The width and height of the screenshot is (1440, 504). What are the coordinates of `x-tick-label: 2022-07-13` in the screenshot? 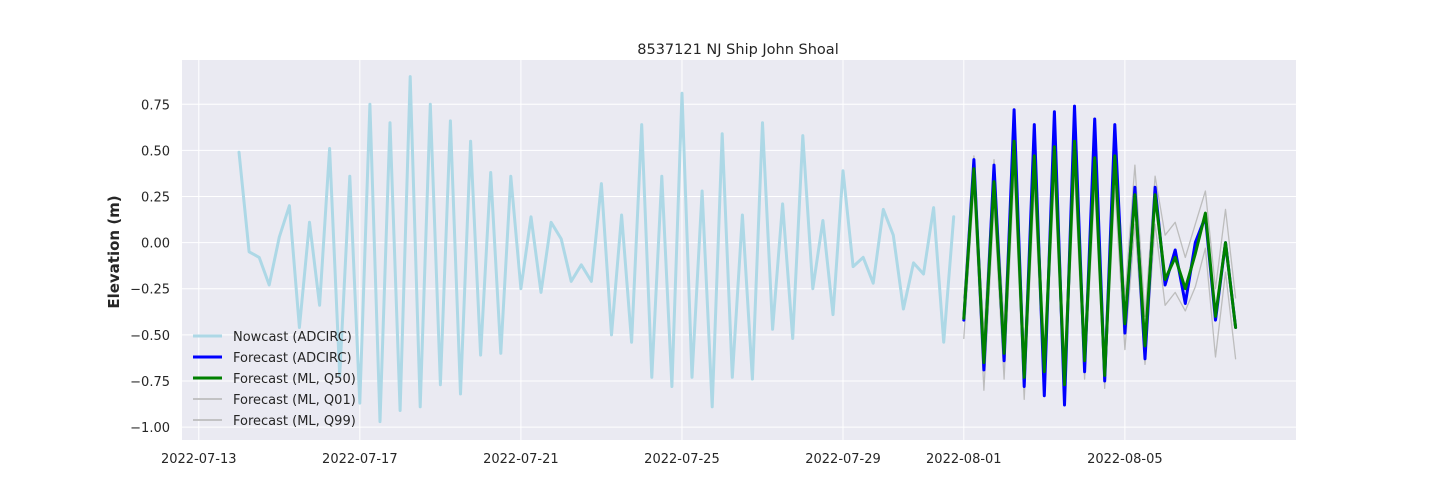 It's located at (199, 459).